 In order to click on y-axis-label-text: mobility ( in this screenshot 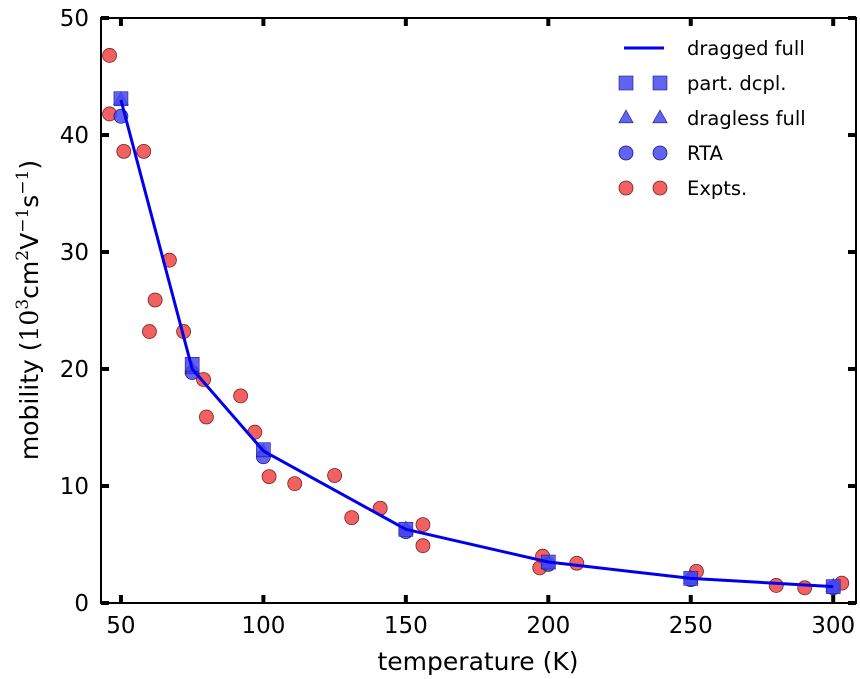, I will do `click(29, 400)`.